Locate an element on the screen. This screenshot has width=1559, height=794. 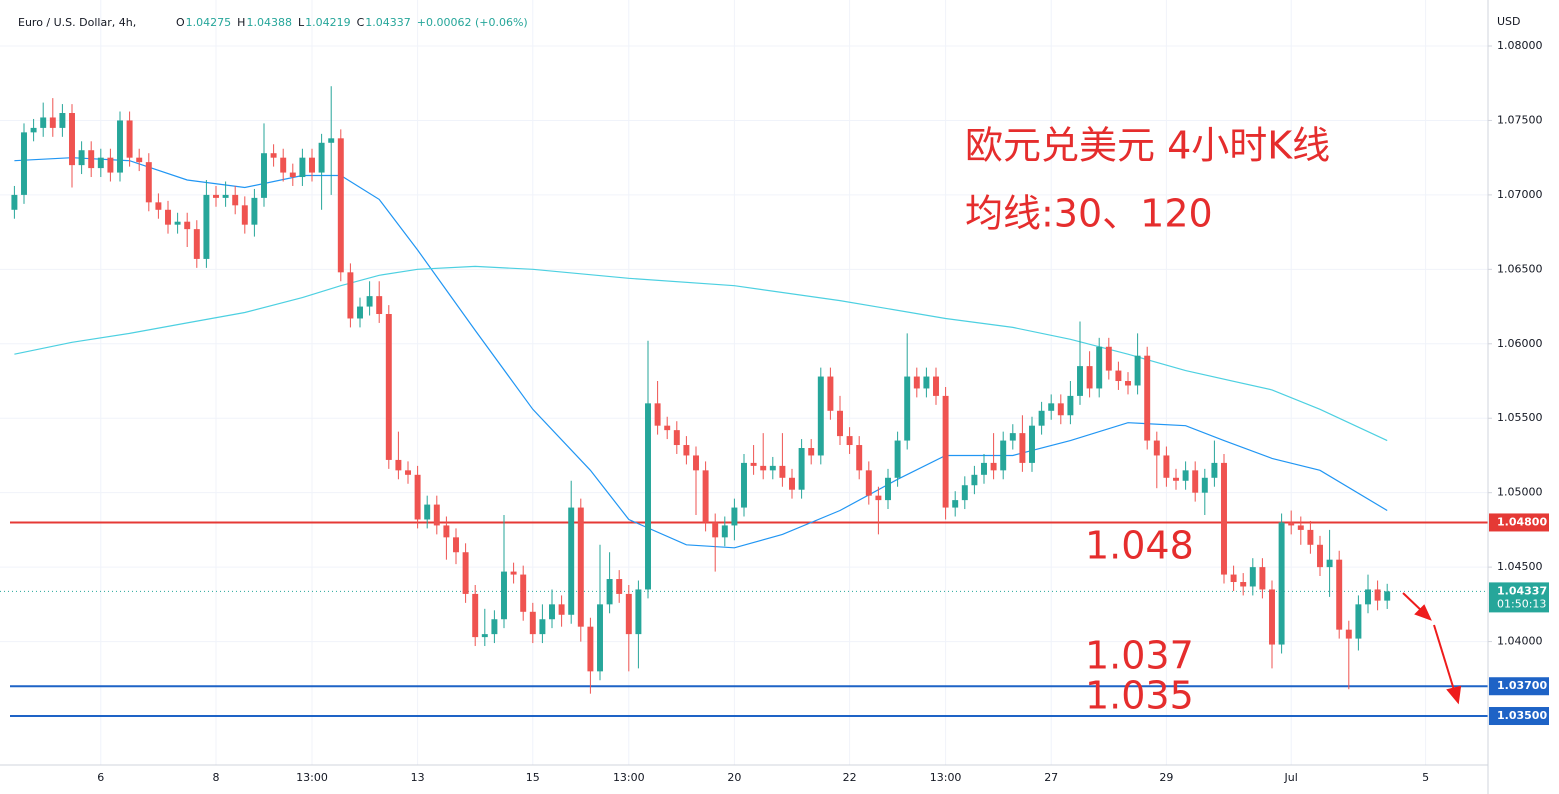
currency: USD is located at coordinates (1509, 21).